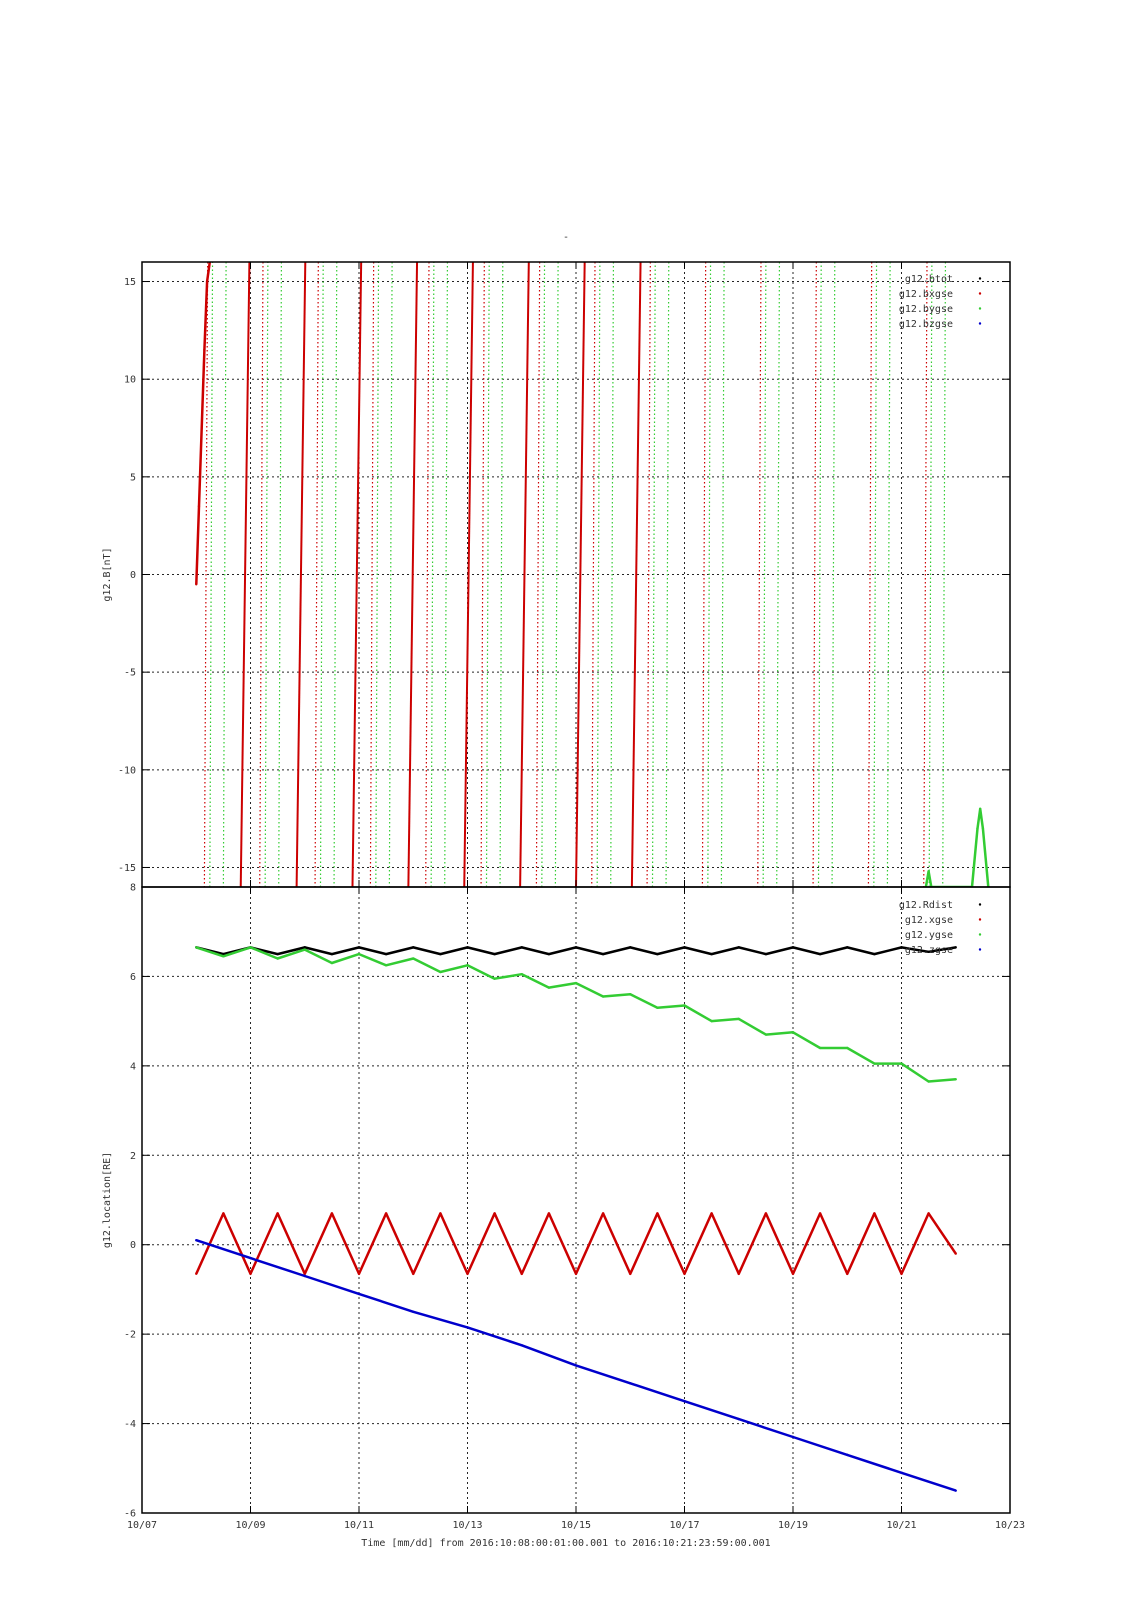 The width and height of the screenshot is (1131, 1600). I want to click on y-tick-label: 6, so click(133, 977).